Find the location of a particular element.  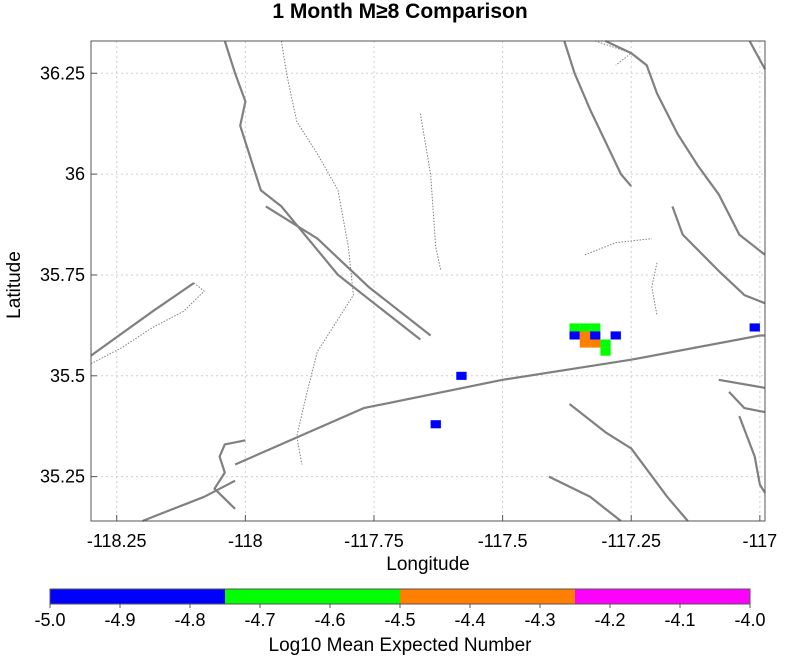

colorbar-tick-label: -5.0 is located at coordinates (49, 620).